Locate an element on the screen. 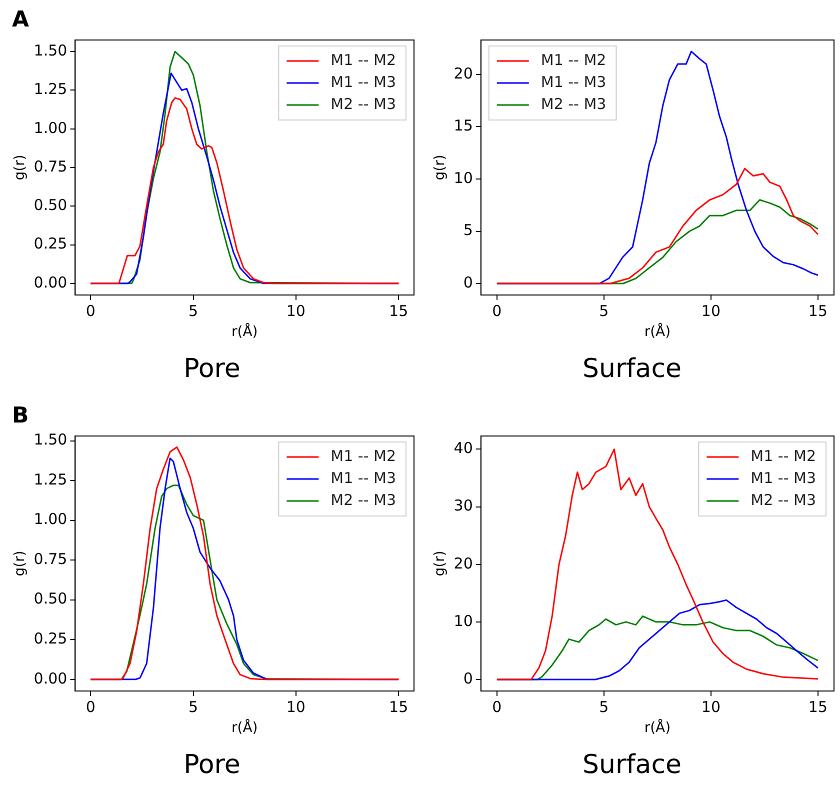 The height and width of the screenshot is (792, 840). y-tick-label: 15 is located at coordinates (463, 125).